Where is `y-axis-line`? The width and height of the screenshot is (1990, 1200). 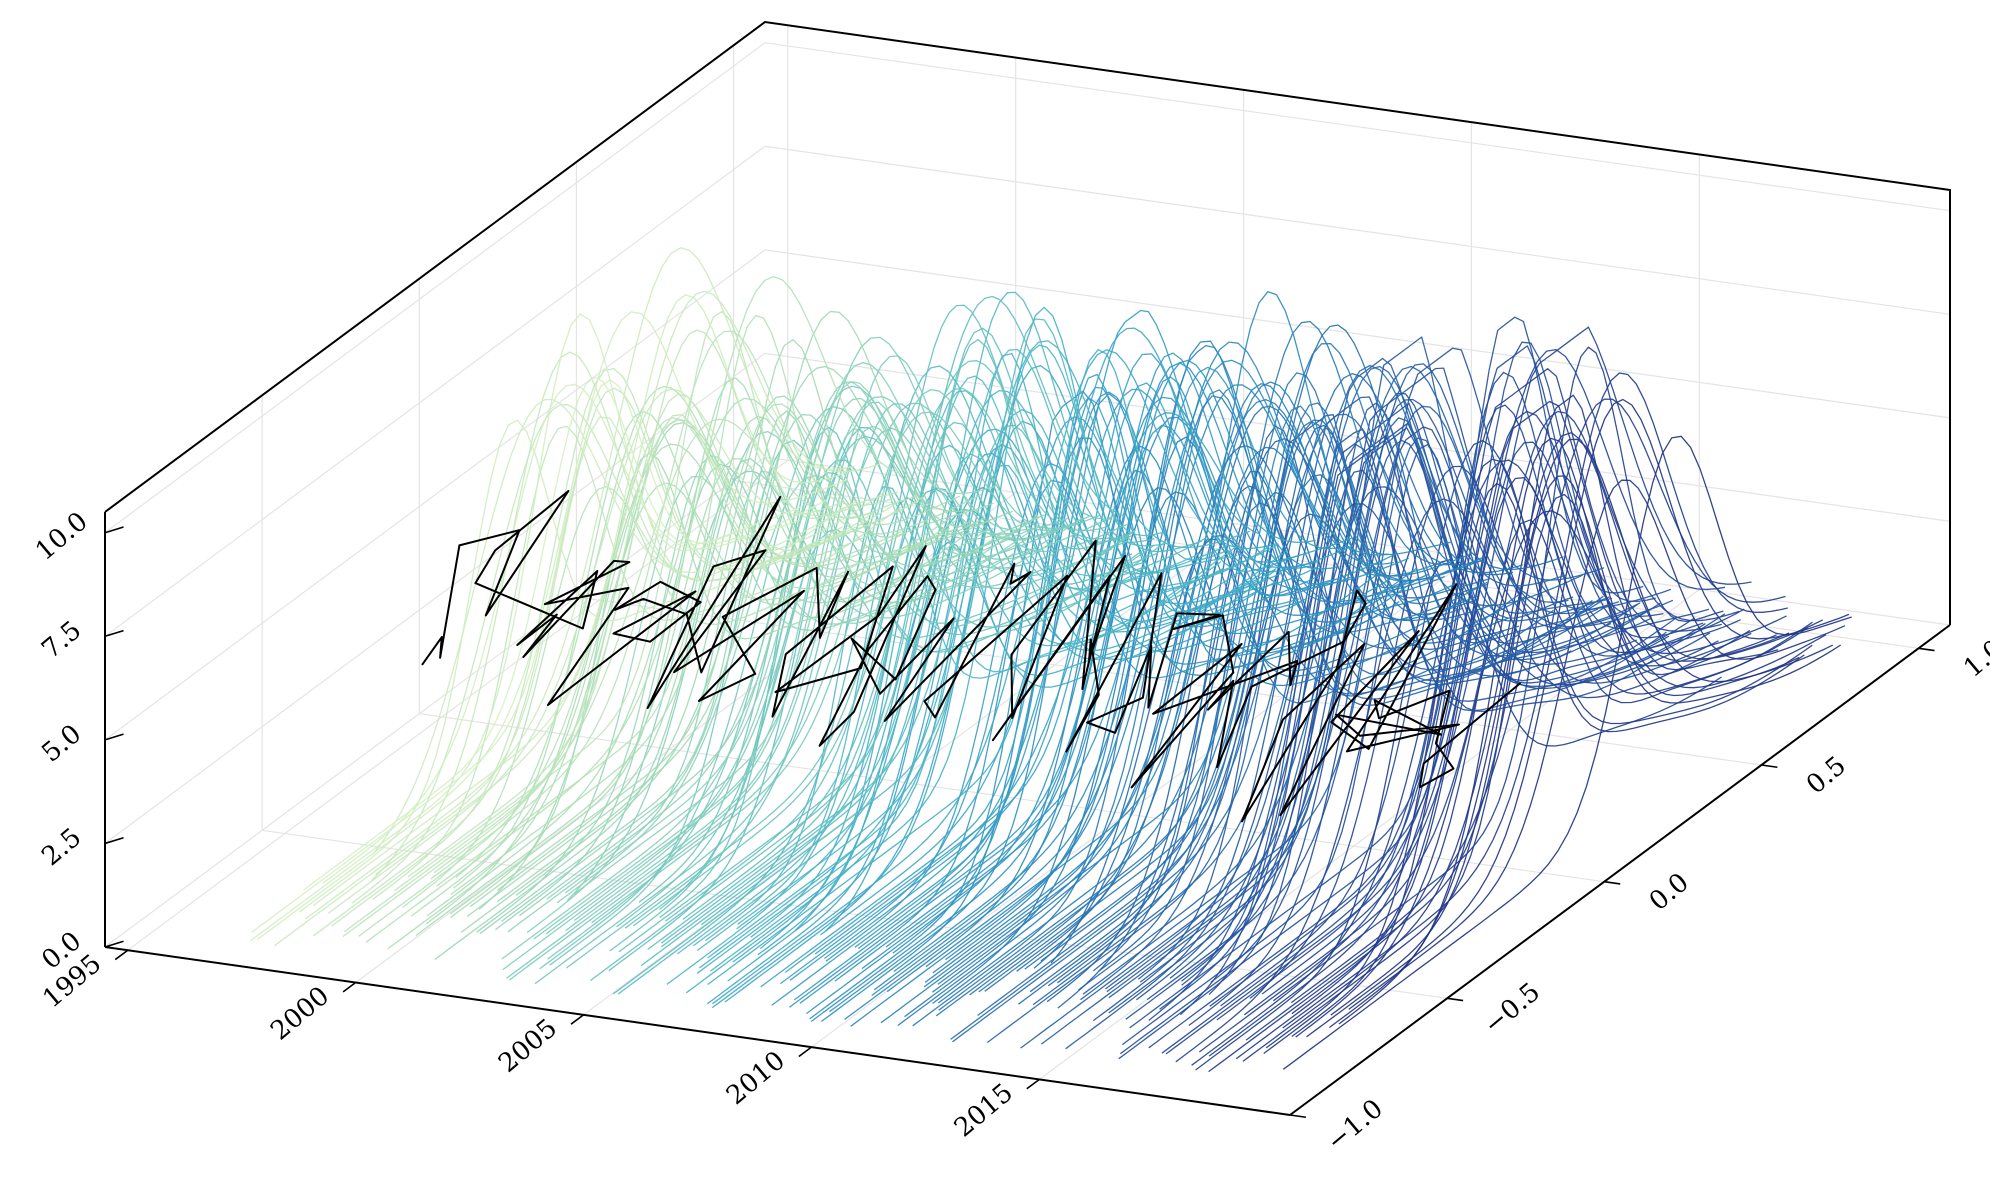 y-axis-line is located at coordinates (1620, 870).